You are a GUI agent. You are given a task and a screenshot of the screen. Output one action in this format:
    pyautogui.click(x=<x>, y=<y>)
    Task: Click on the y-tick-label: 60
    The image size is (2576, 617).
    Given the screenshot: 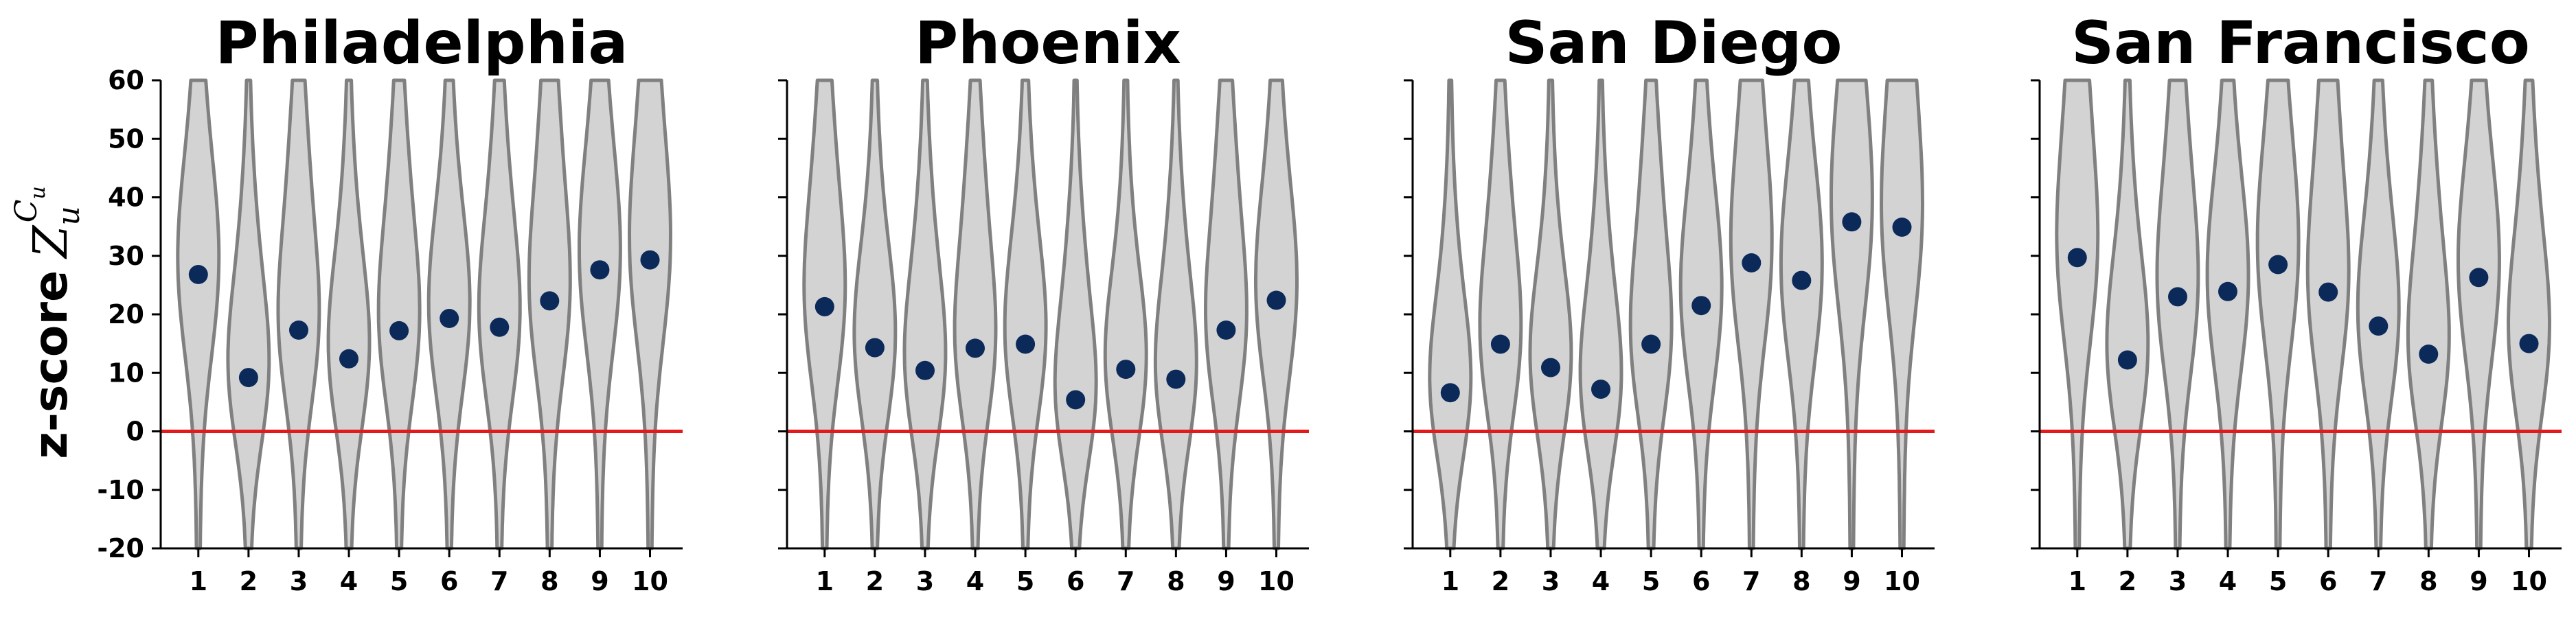 What is the action you would take?
    pyautogui.click(x=126, y=80)
    